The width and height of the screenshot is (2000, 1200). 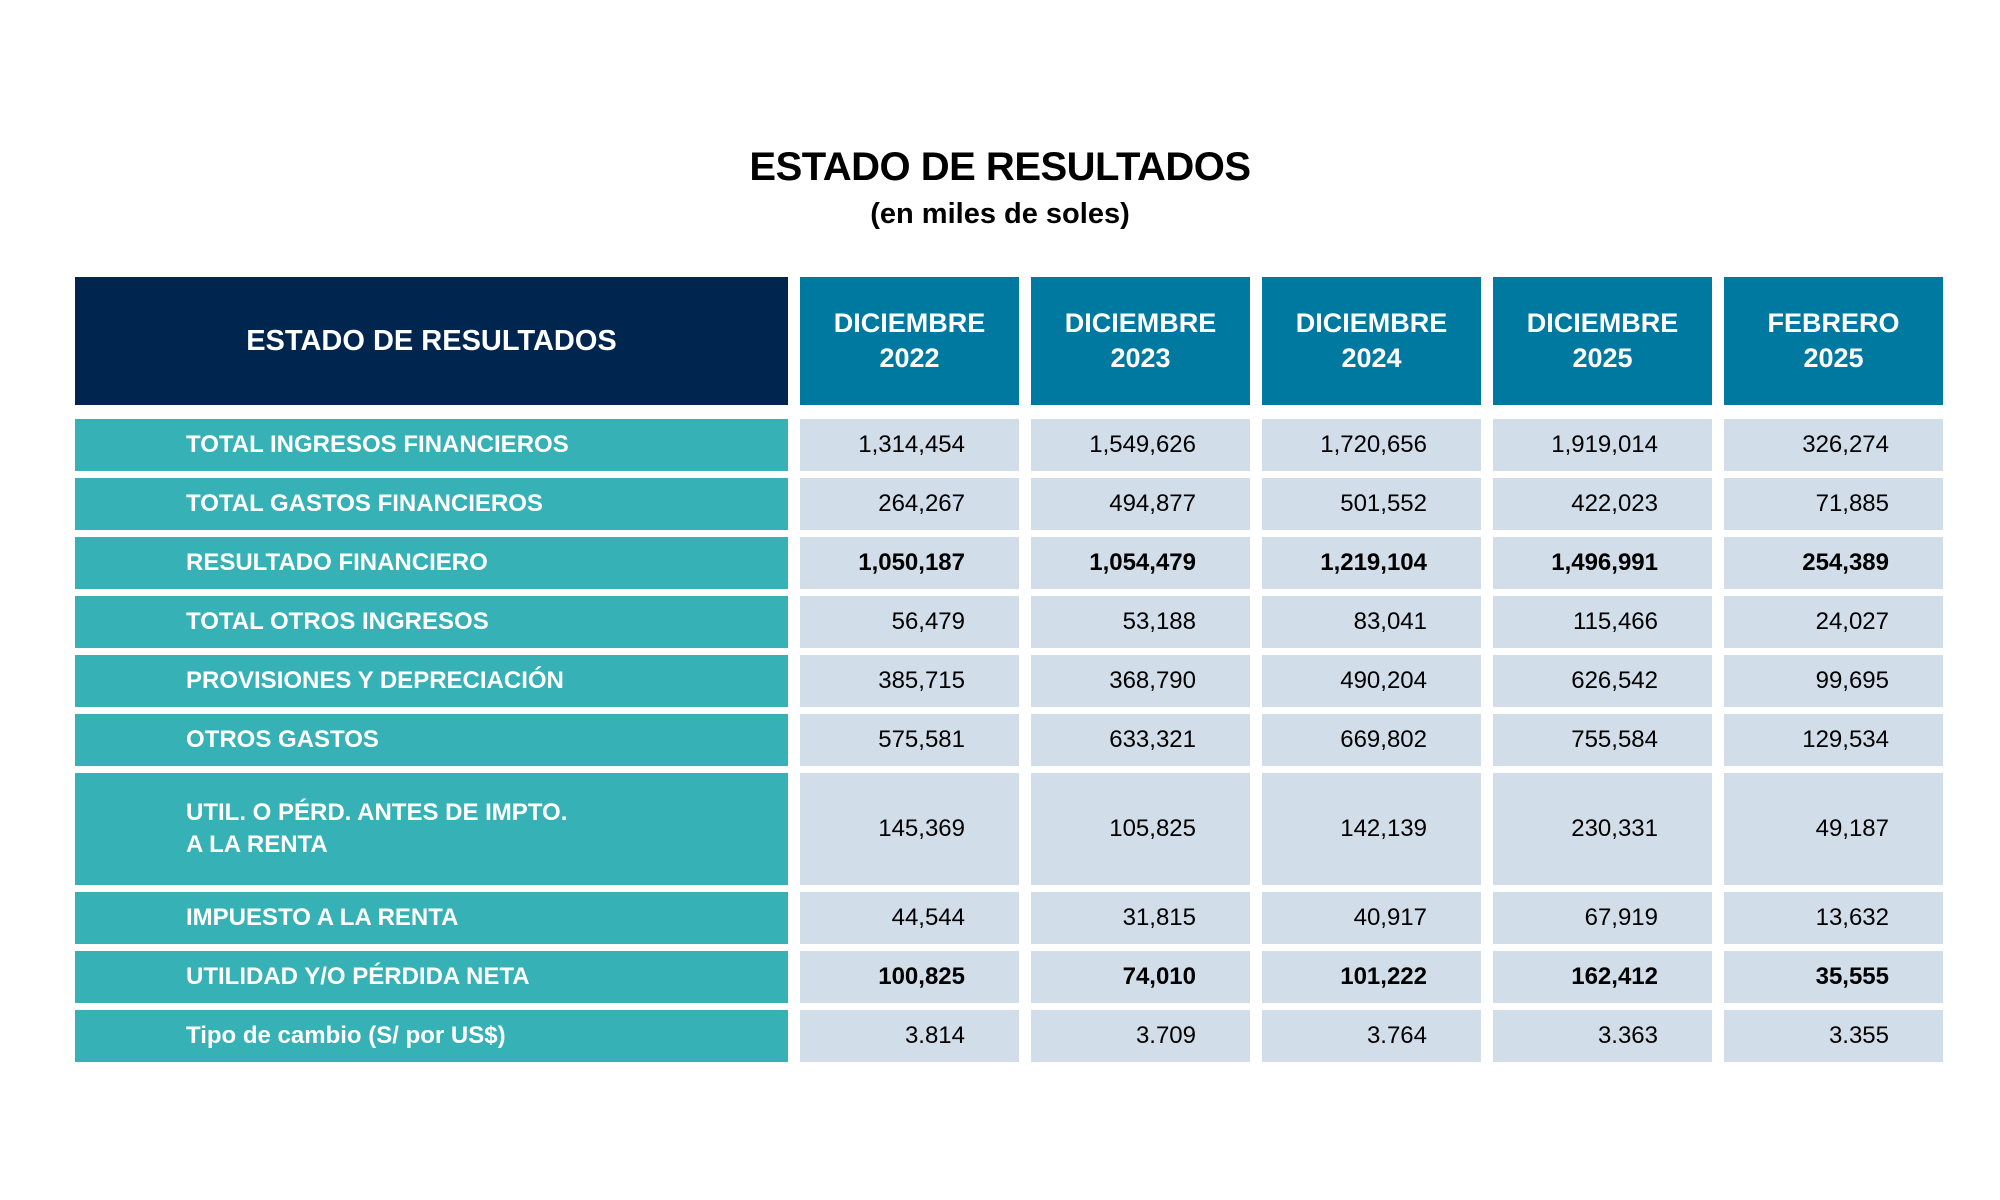 What do you see at coordinates (1833, 740) in the screenshot?
I see `table-cell: 129,534` at bounding box center [1833, 740].